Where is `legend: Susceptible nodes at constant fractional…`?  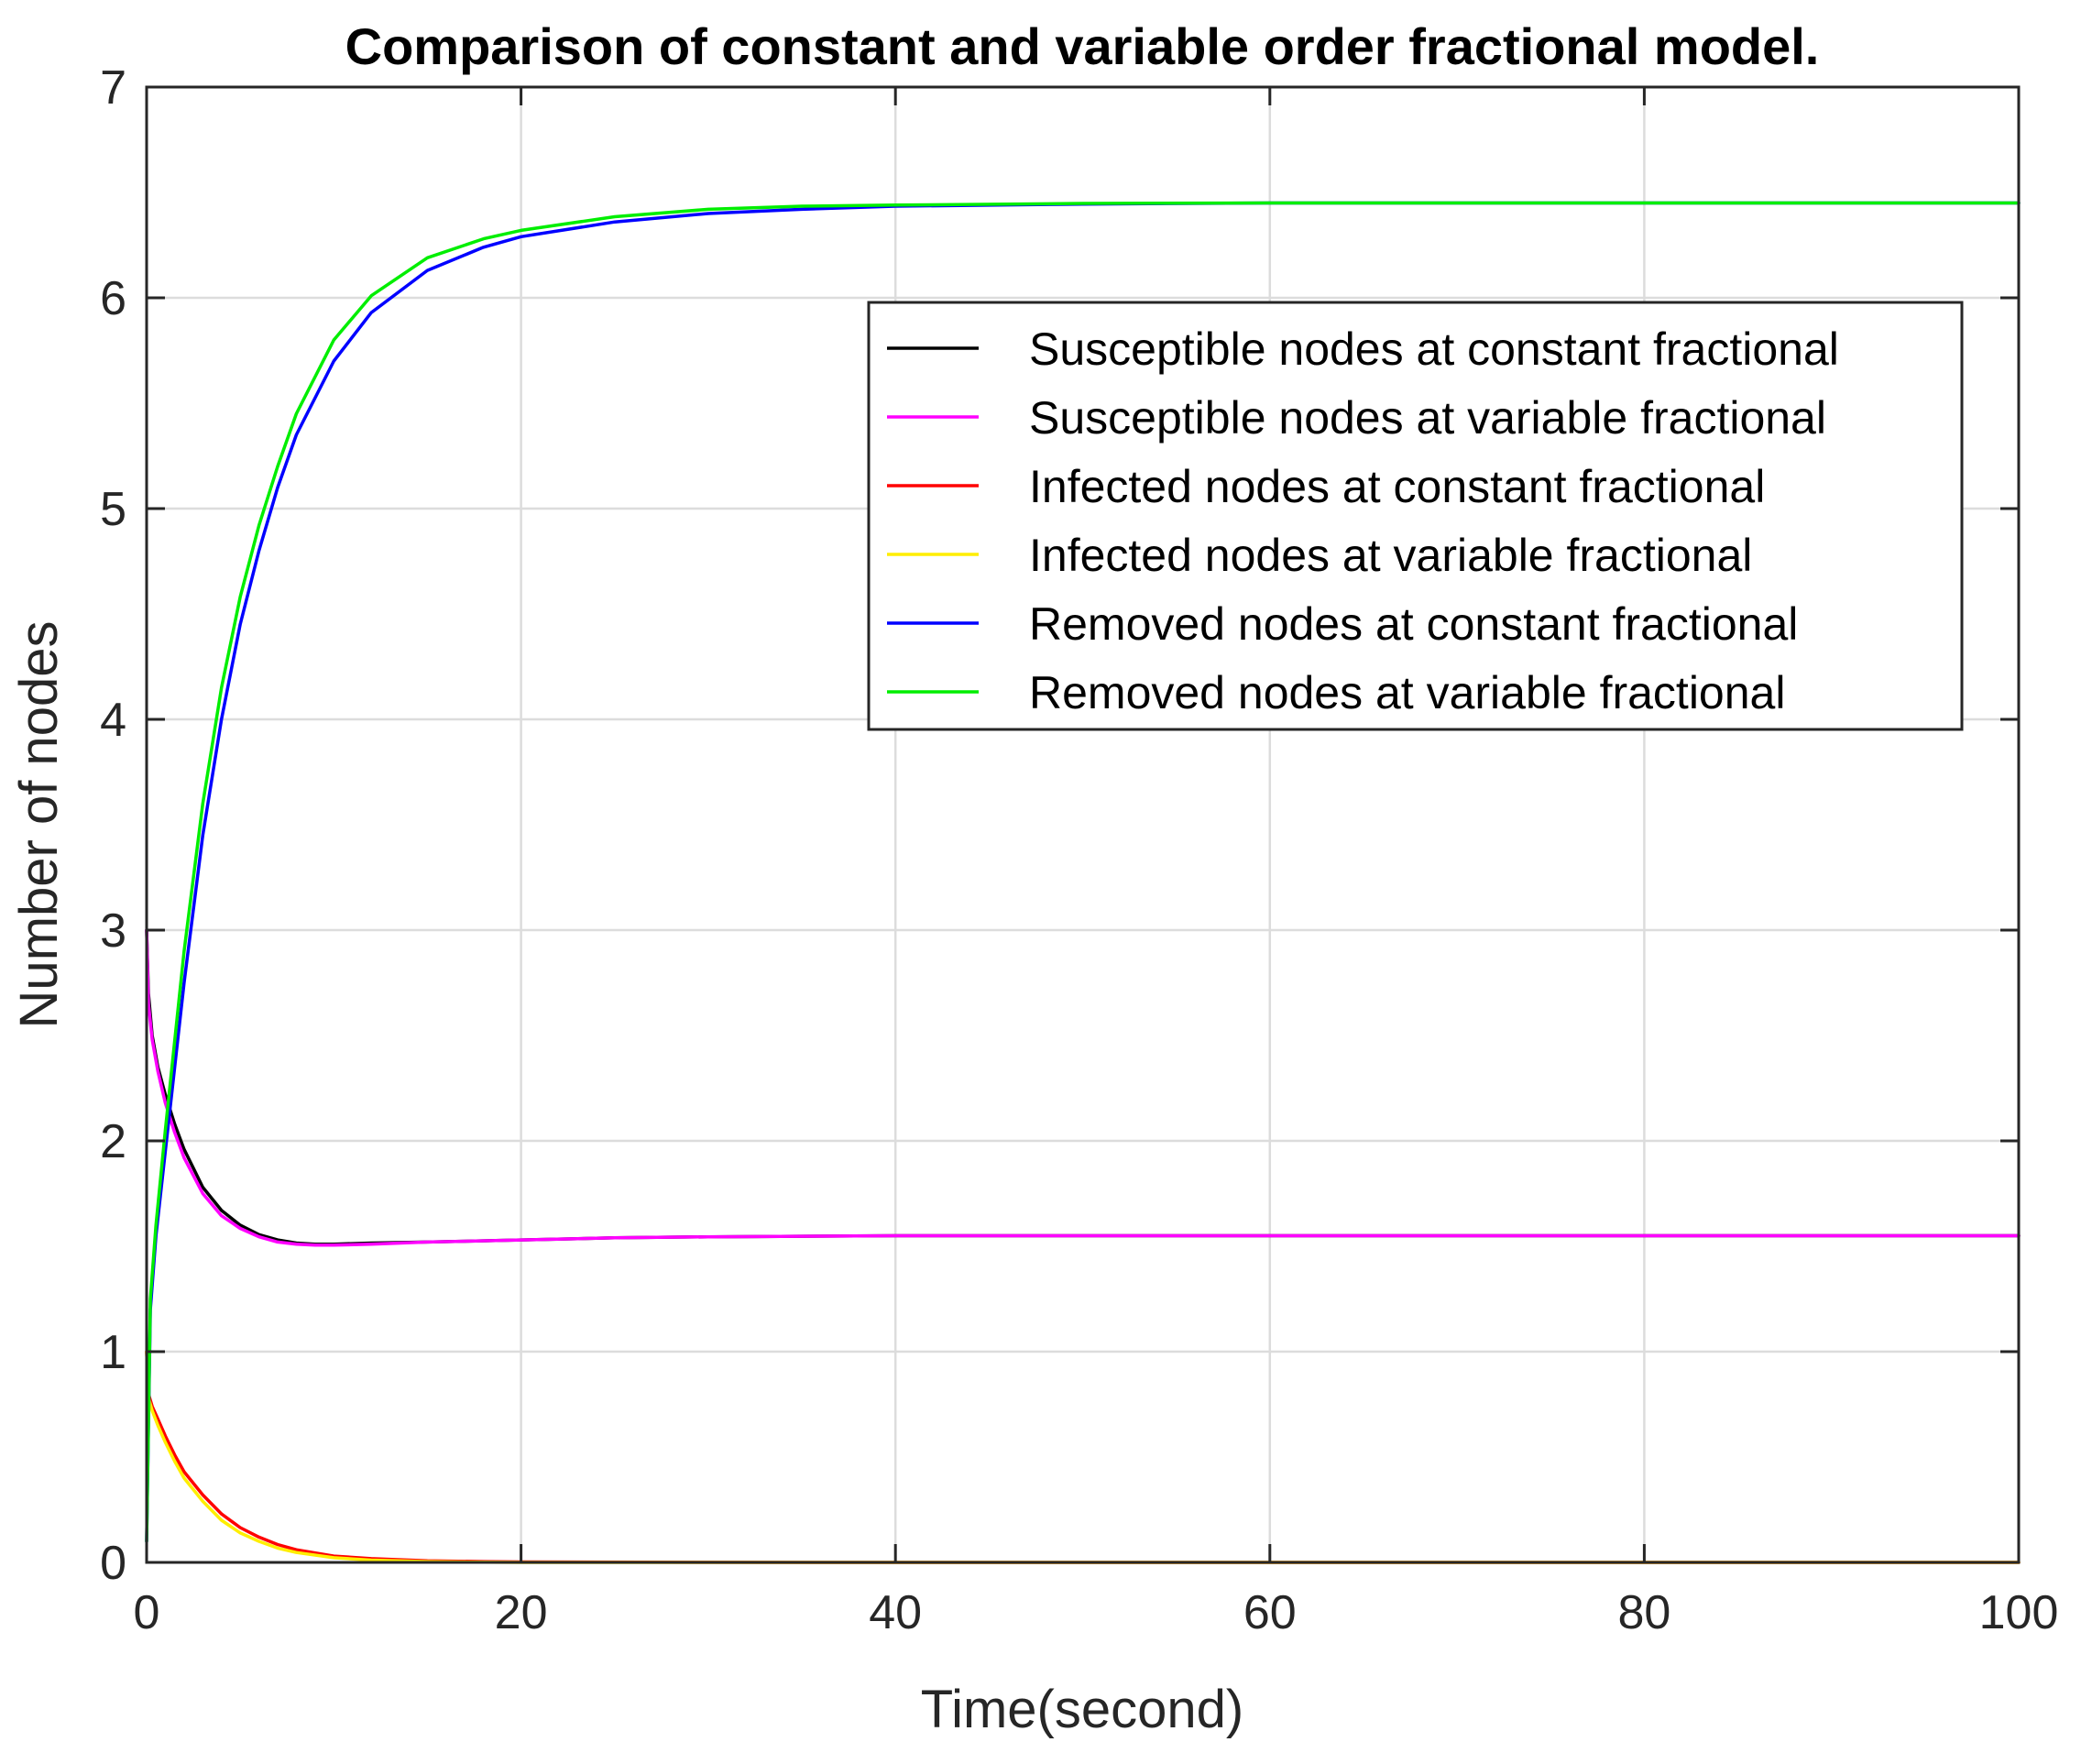
legend: Susceptible nodes at constant fractional… is located at coordinates (1415, 516).